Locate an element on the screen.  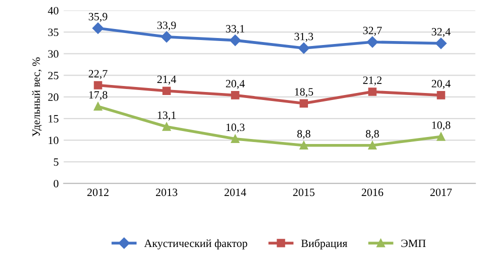
data-label: 32,4 is located at coordinates (441, 33).